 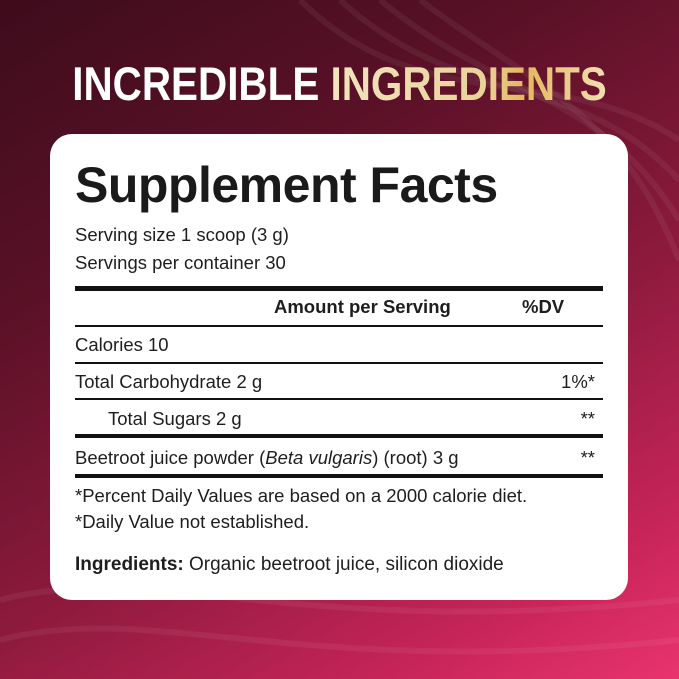 I want to click on serving-size: Serving size 1 scoop (3 g), so click(x=182, y=234).